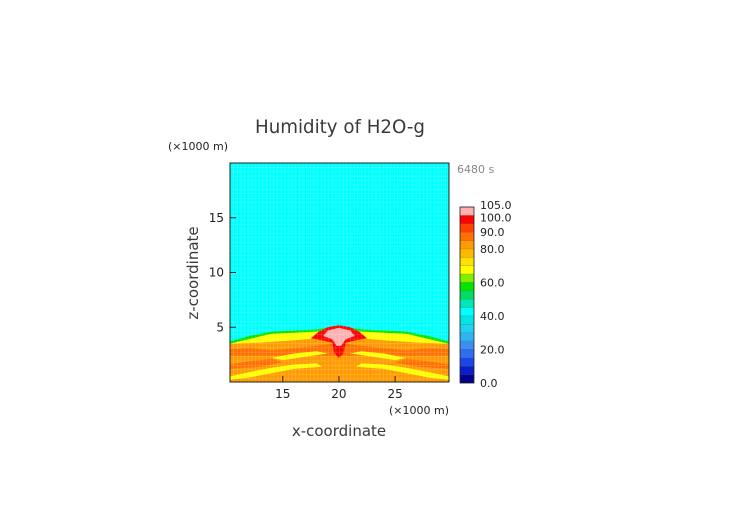 The width and height of the screenshot is (752, 532). I want to click on colorbar-label: 40.0, so click(492, 316).